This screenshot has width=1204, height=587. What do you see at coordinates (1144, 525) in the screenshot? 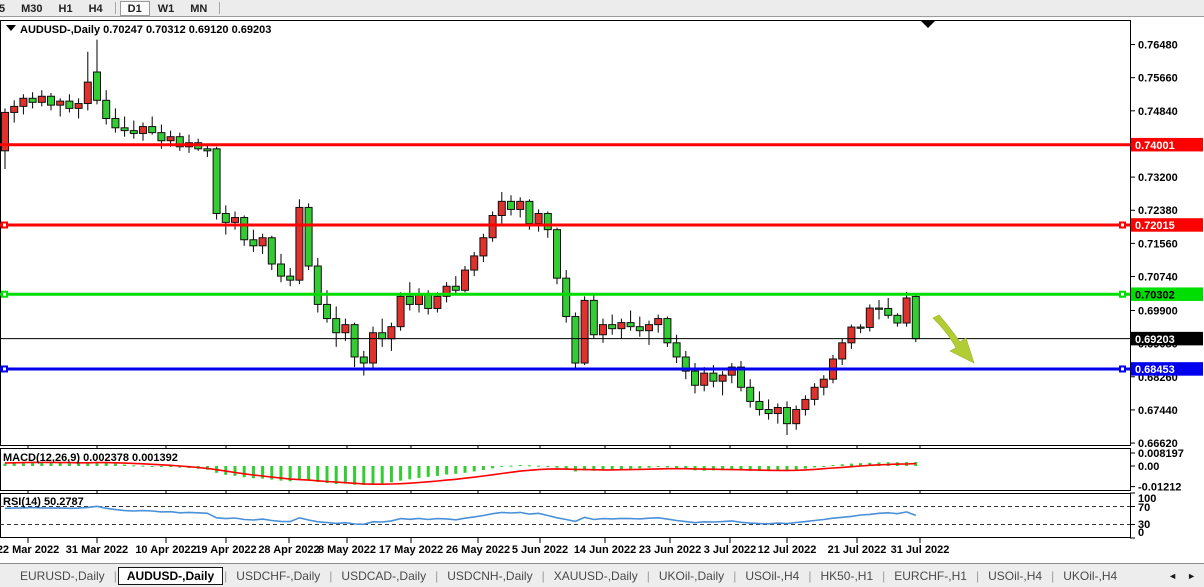
I see `rsi-tick-label: 30` at bounding box center [1144, 525].